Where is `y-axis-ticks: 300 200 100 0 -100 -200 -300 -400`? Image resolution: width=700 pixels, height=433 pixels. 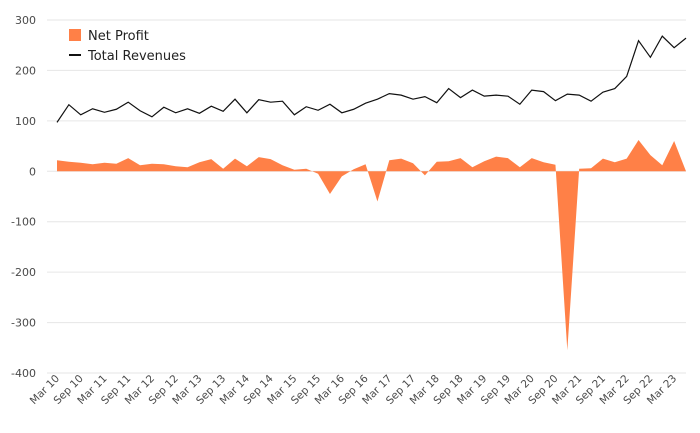 y-axis-ticks: 300 200 100 0 -100 -200 -300 -400 is located at coordinates (23, 197).